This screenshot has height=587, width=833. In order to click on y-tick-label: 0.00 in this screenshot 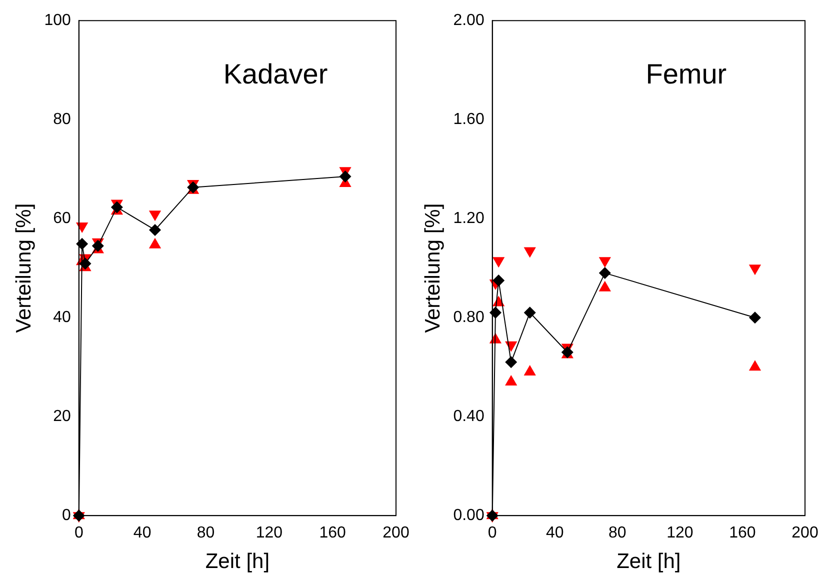, I will do `click(468, 515)`.